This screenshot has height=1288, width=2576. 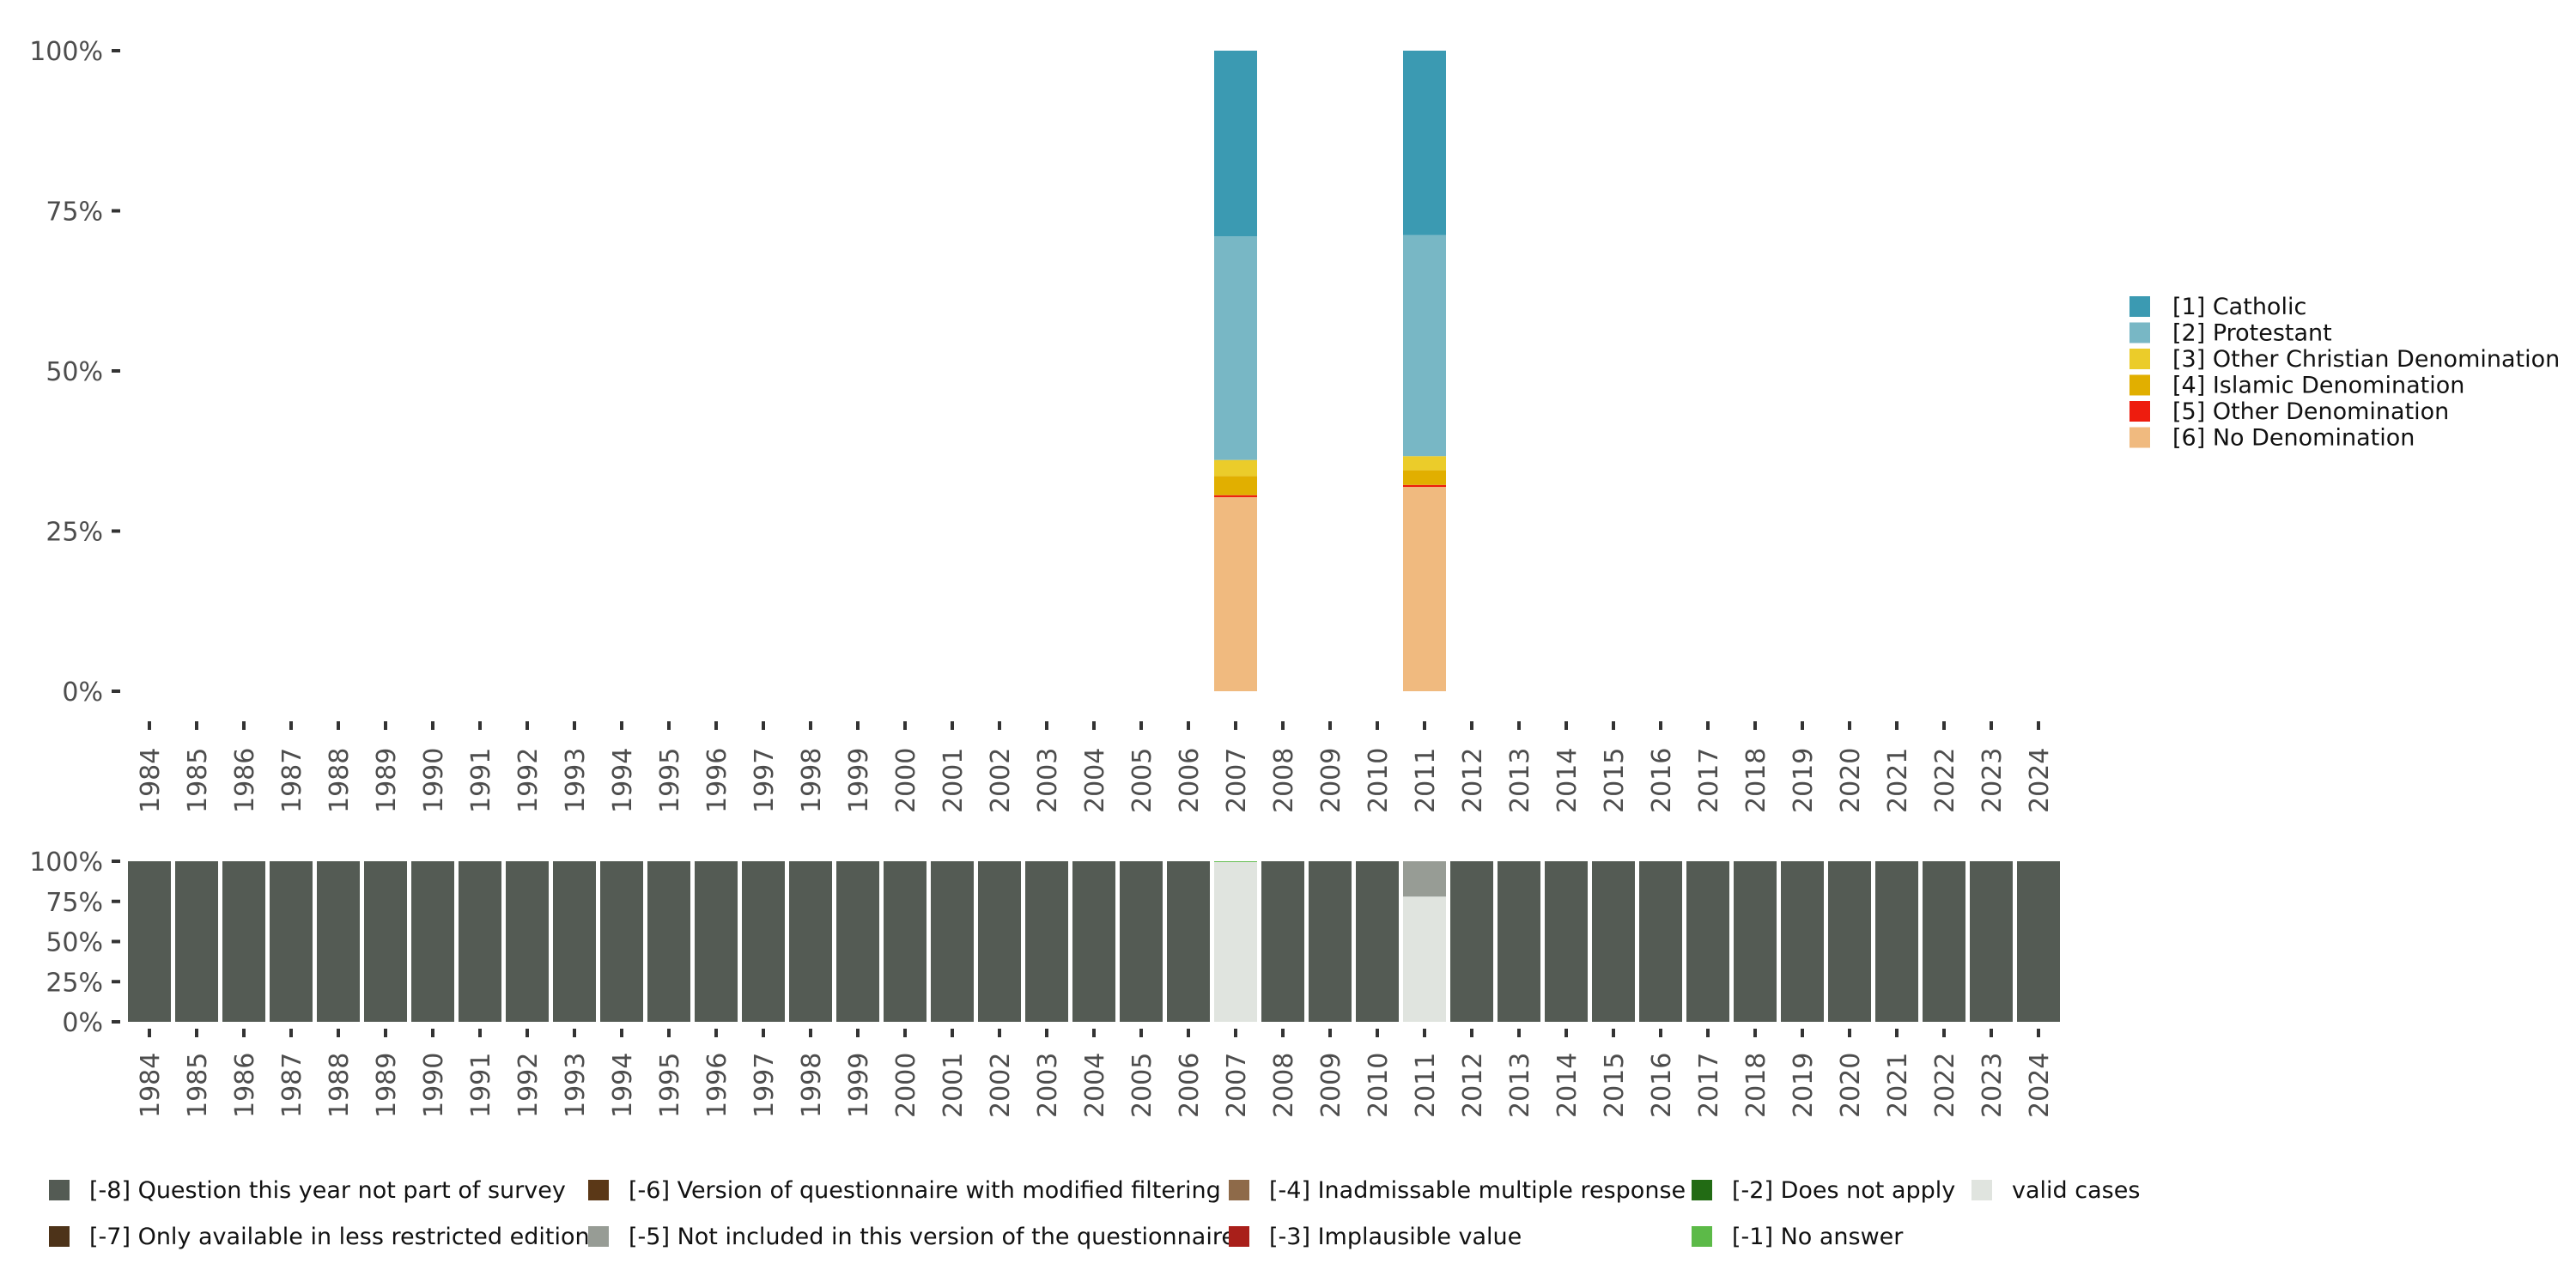 I want to click on x-tick-label: 1997, so click(x=765, y=781).